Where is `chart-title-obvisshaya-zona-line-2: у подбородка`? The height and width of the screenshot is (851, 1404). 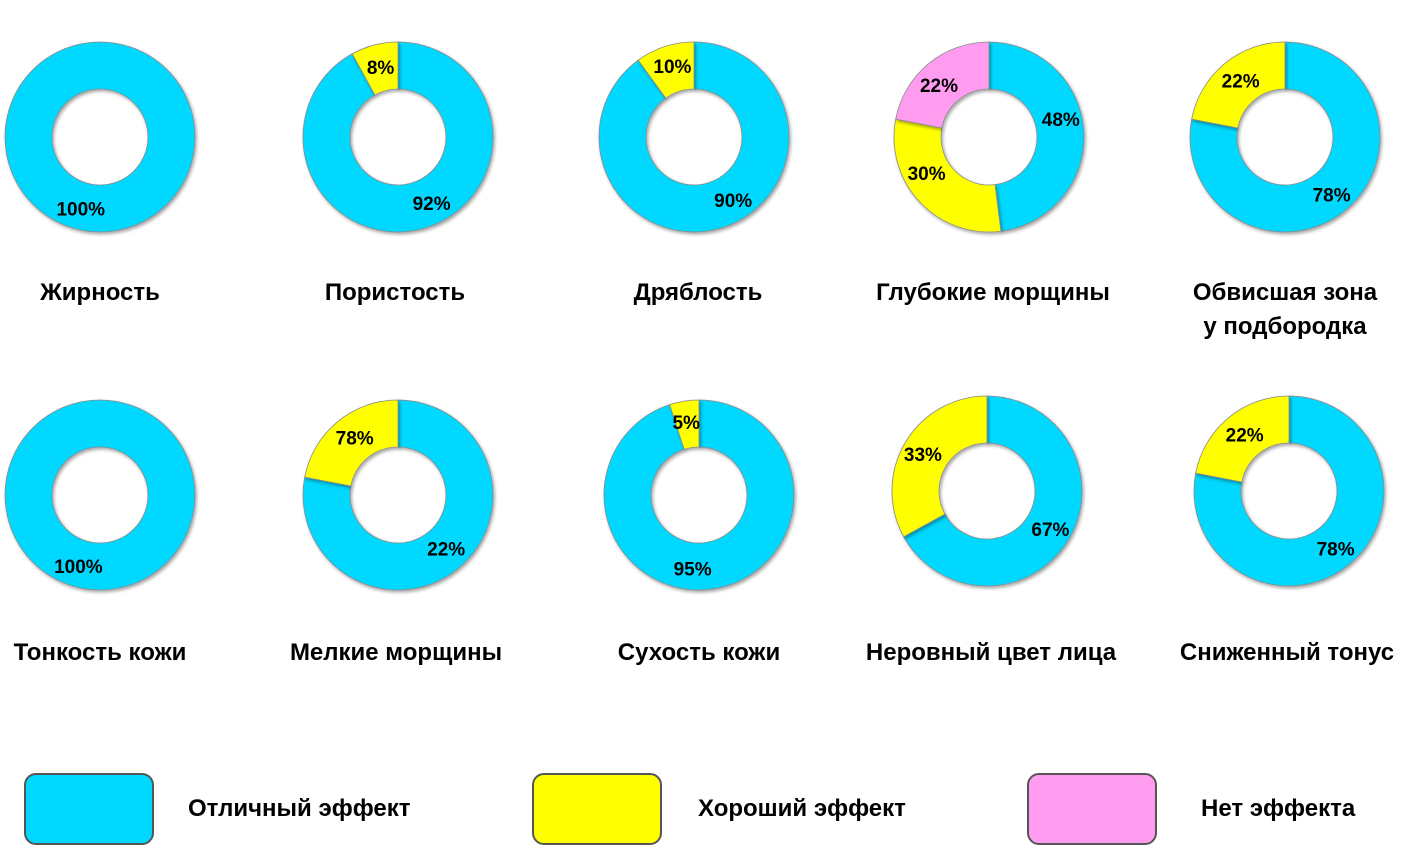 chart-title-obvisshaya-zona-line-2: у подбородка is located at coordinates (1285, 326).